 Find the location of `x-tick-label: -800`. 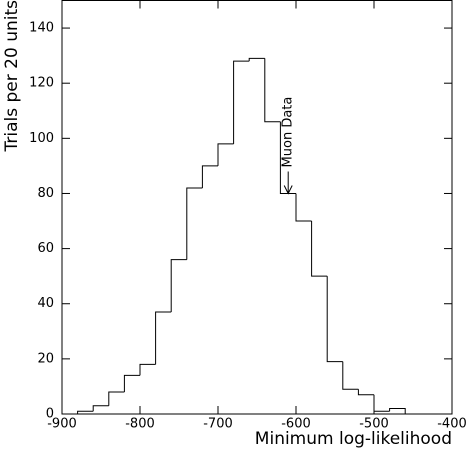

x-tick-label: -800 is located at coordinates (140, 424).